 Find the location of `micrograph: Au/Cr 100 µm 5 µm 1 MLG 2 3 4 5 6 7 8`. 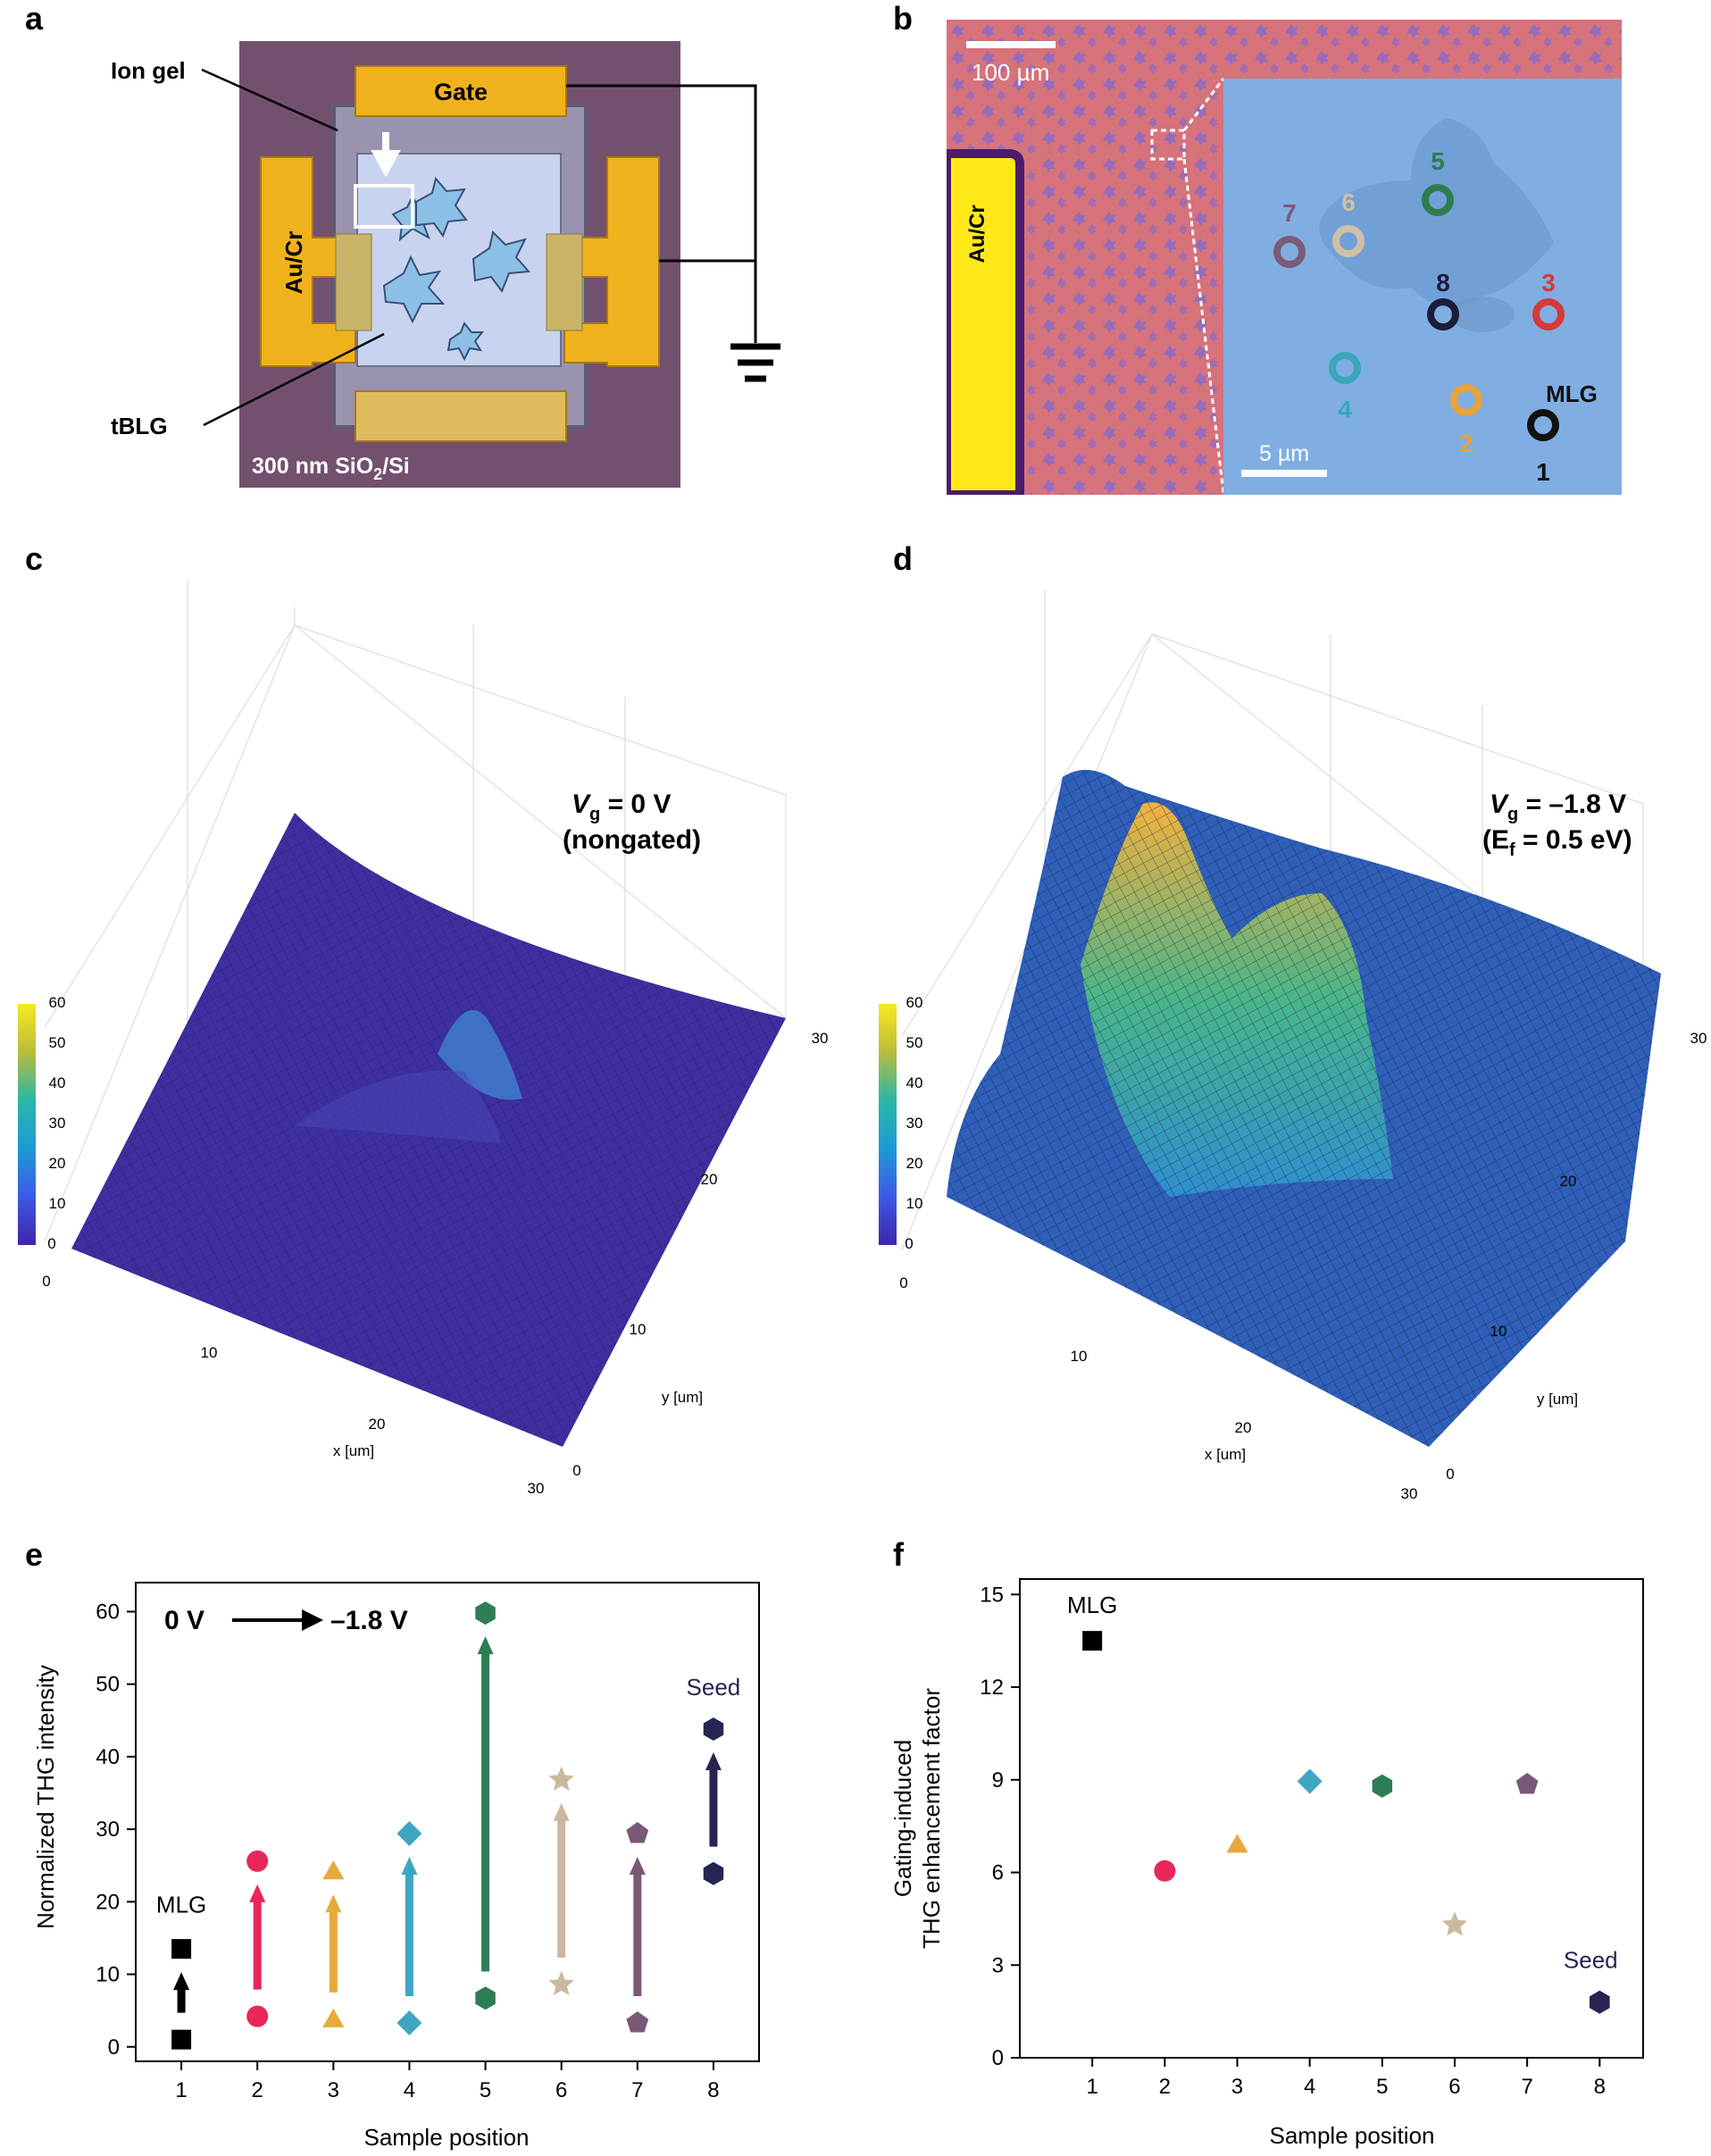

micrograph: Au/Cr 100 µm 5 µm 1 MLG 2 3 4 5 6 7 8 is located at coordinates (1284, 257).